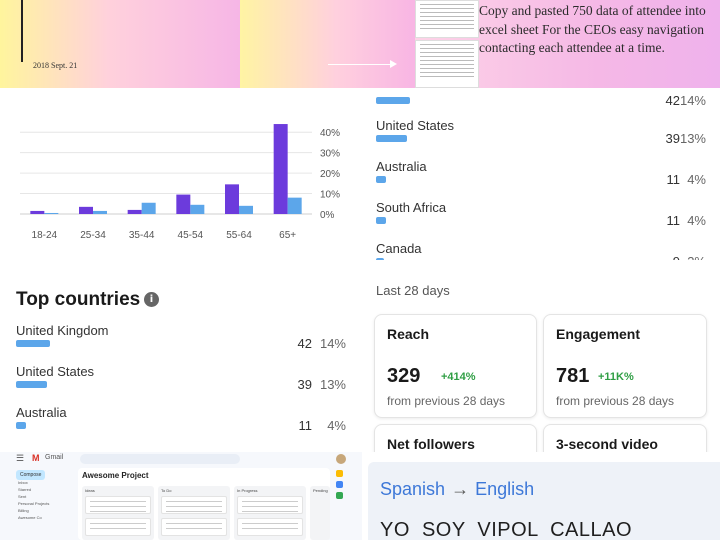  Describe the element at coordinates (62, 330) in the screenshot. I see `country-name: United Kingdom` at that location.